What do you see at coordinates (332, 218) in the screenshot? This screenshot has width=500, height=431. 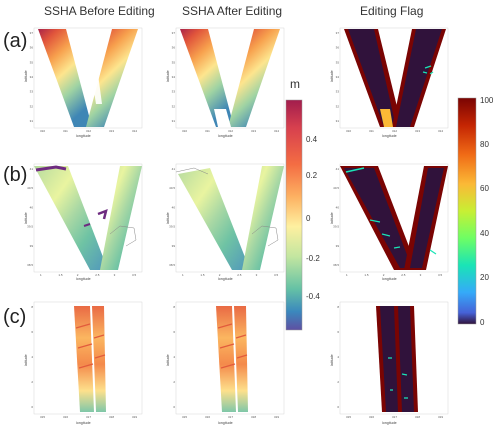 I see `ylabel-b3: latitude` at bounding box center [332, 218].